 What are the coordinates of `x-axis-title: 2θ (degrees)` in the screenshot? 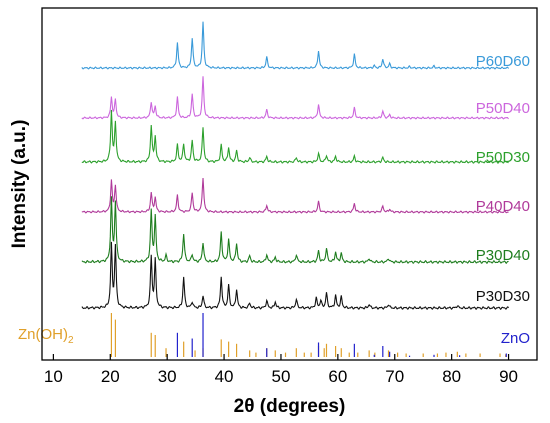 It's located at (290, 406).